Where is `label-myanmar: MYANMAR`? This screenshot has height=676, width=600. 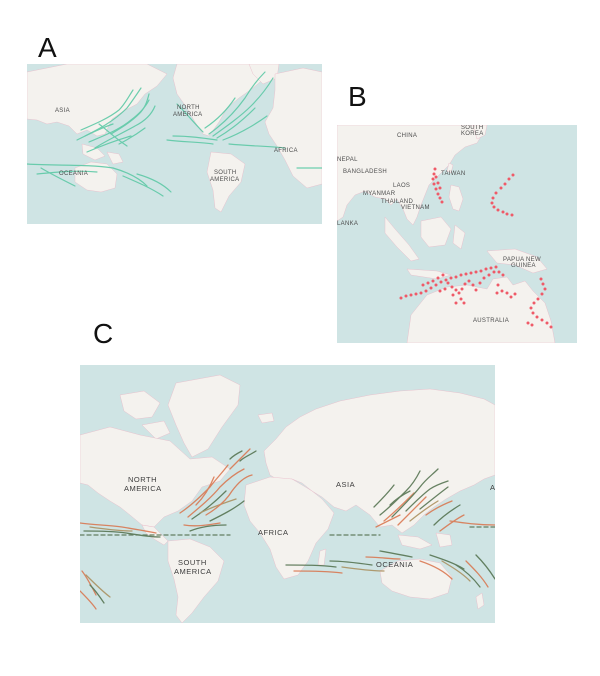
label-myanmar: MYANMAR is located at coordinates (379, 194).